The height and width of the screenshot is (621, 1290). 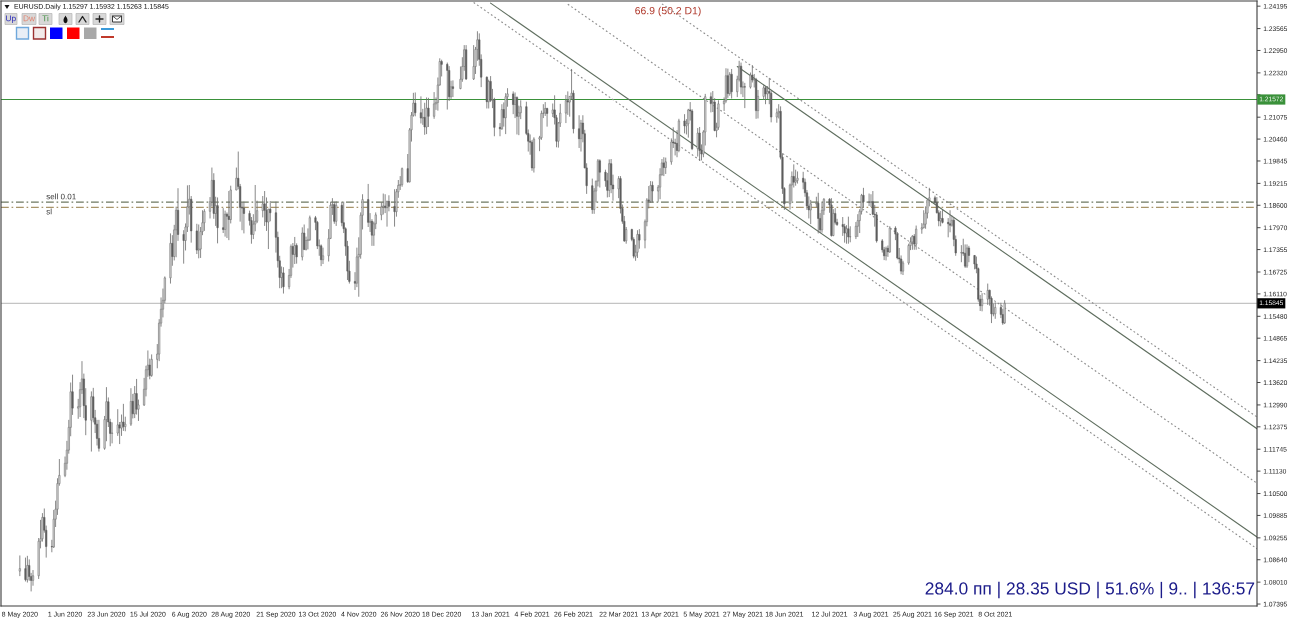 What do you see at coordinates (11, 19) in the screenshot?
I see `annotation: Up` at bounding box center [11, 19].